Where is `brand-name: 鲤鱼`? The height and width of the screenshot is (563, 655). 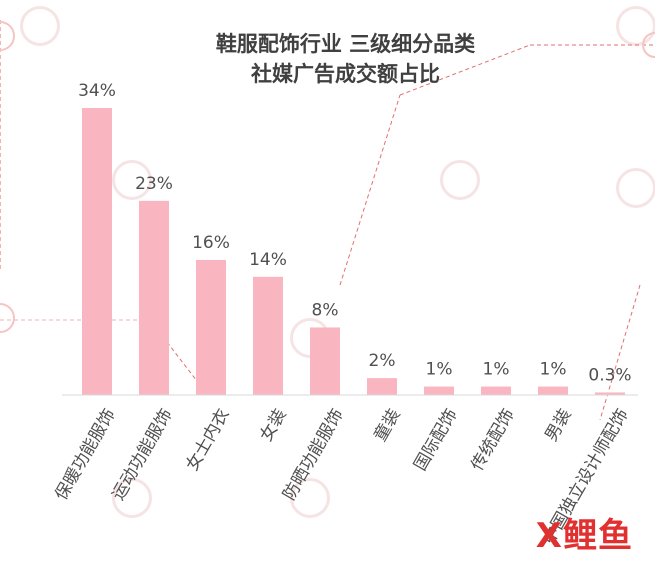
brand-name: 鲤鱼 is located at coordinates (598, 536).